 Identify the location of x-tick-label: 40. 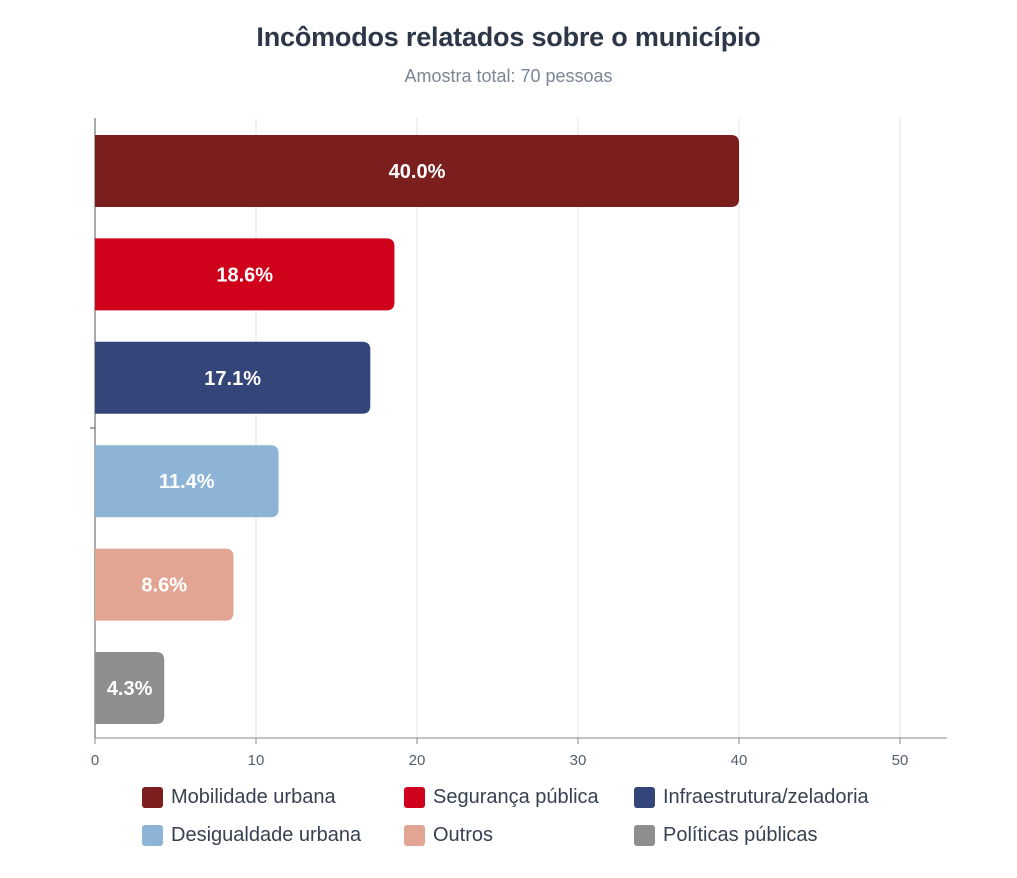
(739, 760).